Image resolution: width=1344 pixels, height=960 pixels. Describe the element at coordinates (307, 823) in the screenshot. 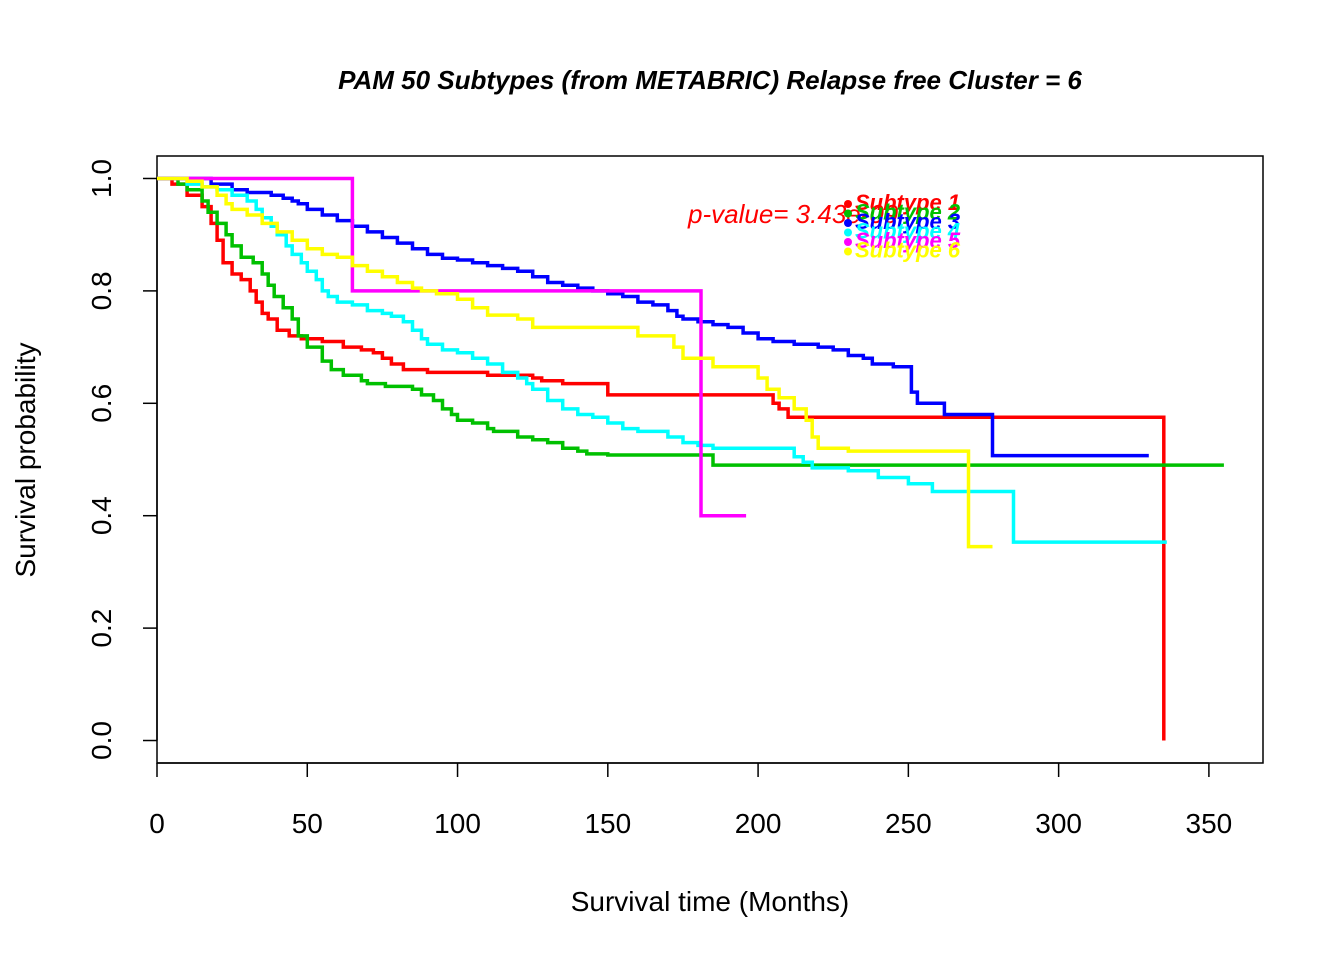

I see `x-tick-label: 50` at that location.